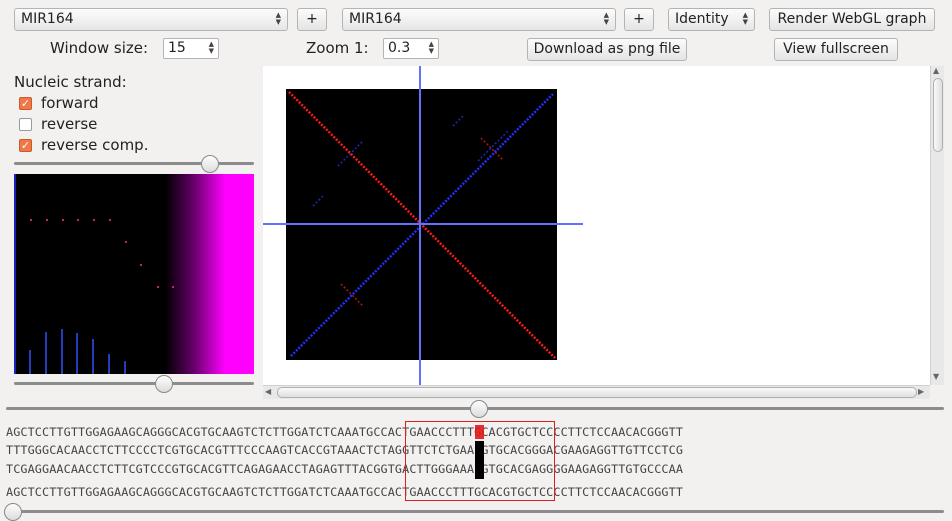 This screenshot has width=952, height=521. Describe the element at coordinates (151, 19) in the screenshot. I see `sequence1-select: MIR164 ▲ ▼` at that location.